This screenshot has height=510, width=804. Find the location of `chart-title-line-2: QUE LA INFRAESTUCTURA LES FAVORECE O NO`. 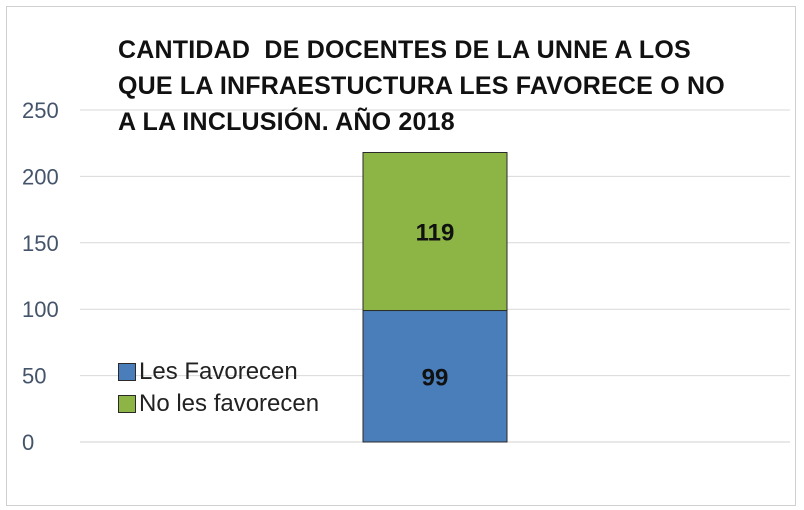

chart-title-line-2: QUE LA INFRAESTUCTURA LES FAVORECE O NO is located at coordinates (421, 86).